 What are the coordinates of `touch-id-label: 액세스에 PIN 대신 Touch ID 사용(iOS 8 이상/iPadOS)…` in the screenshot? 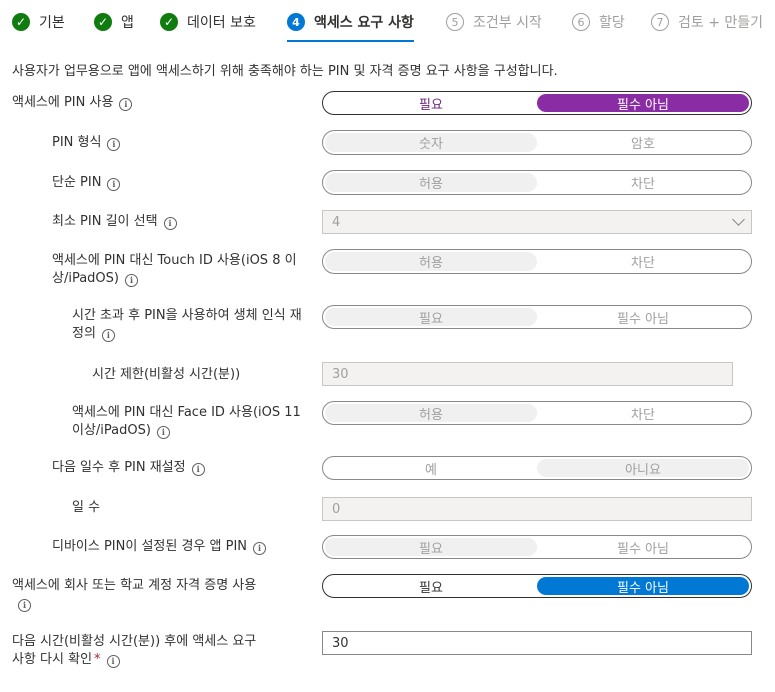 It's located at (174, 270).